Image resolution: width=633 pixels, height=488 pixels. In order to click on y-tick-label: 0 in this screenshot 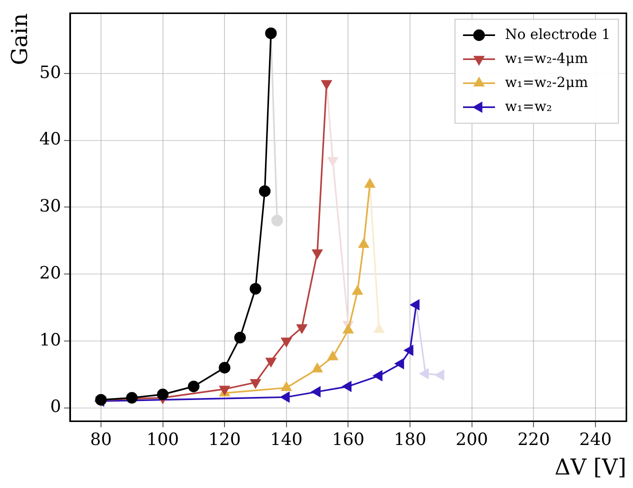, I will do `click(56, 407)`.